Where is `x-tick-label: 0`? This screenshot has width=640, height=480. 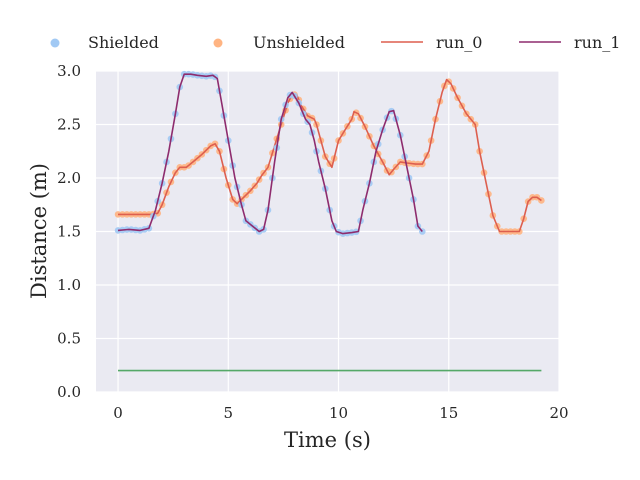 x-tick-label: 0 is located at coordinates (118, 413).